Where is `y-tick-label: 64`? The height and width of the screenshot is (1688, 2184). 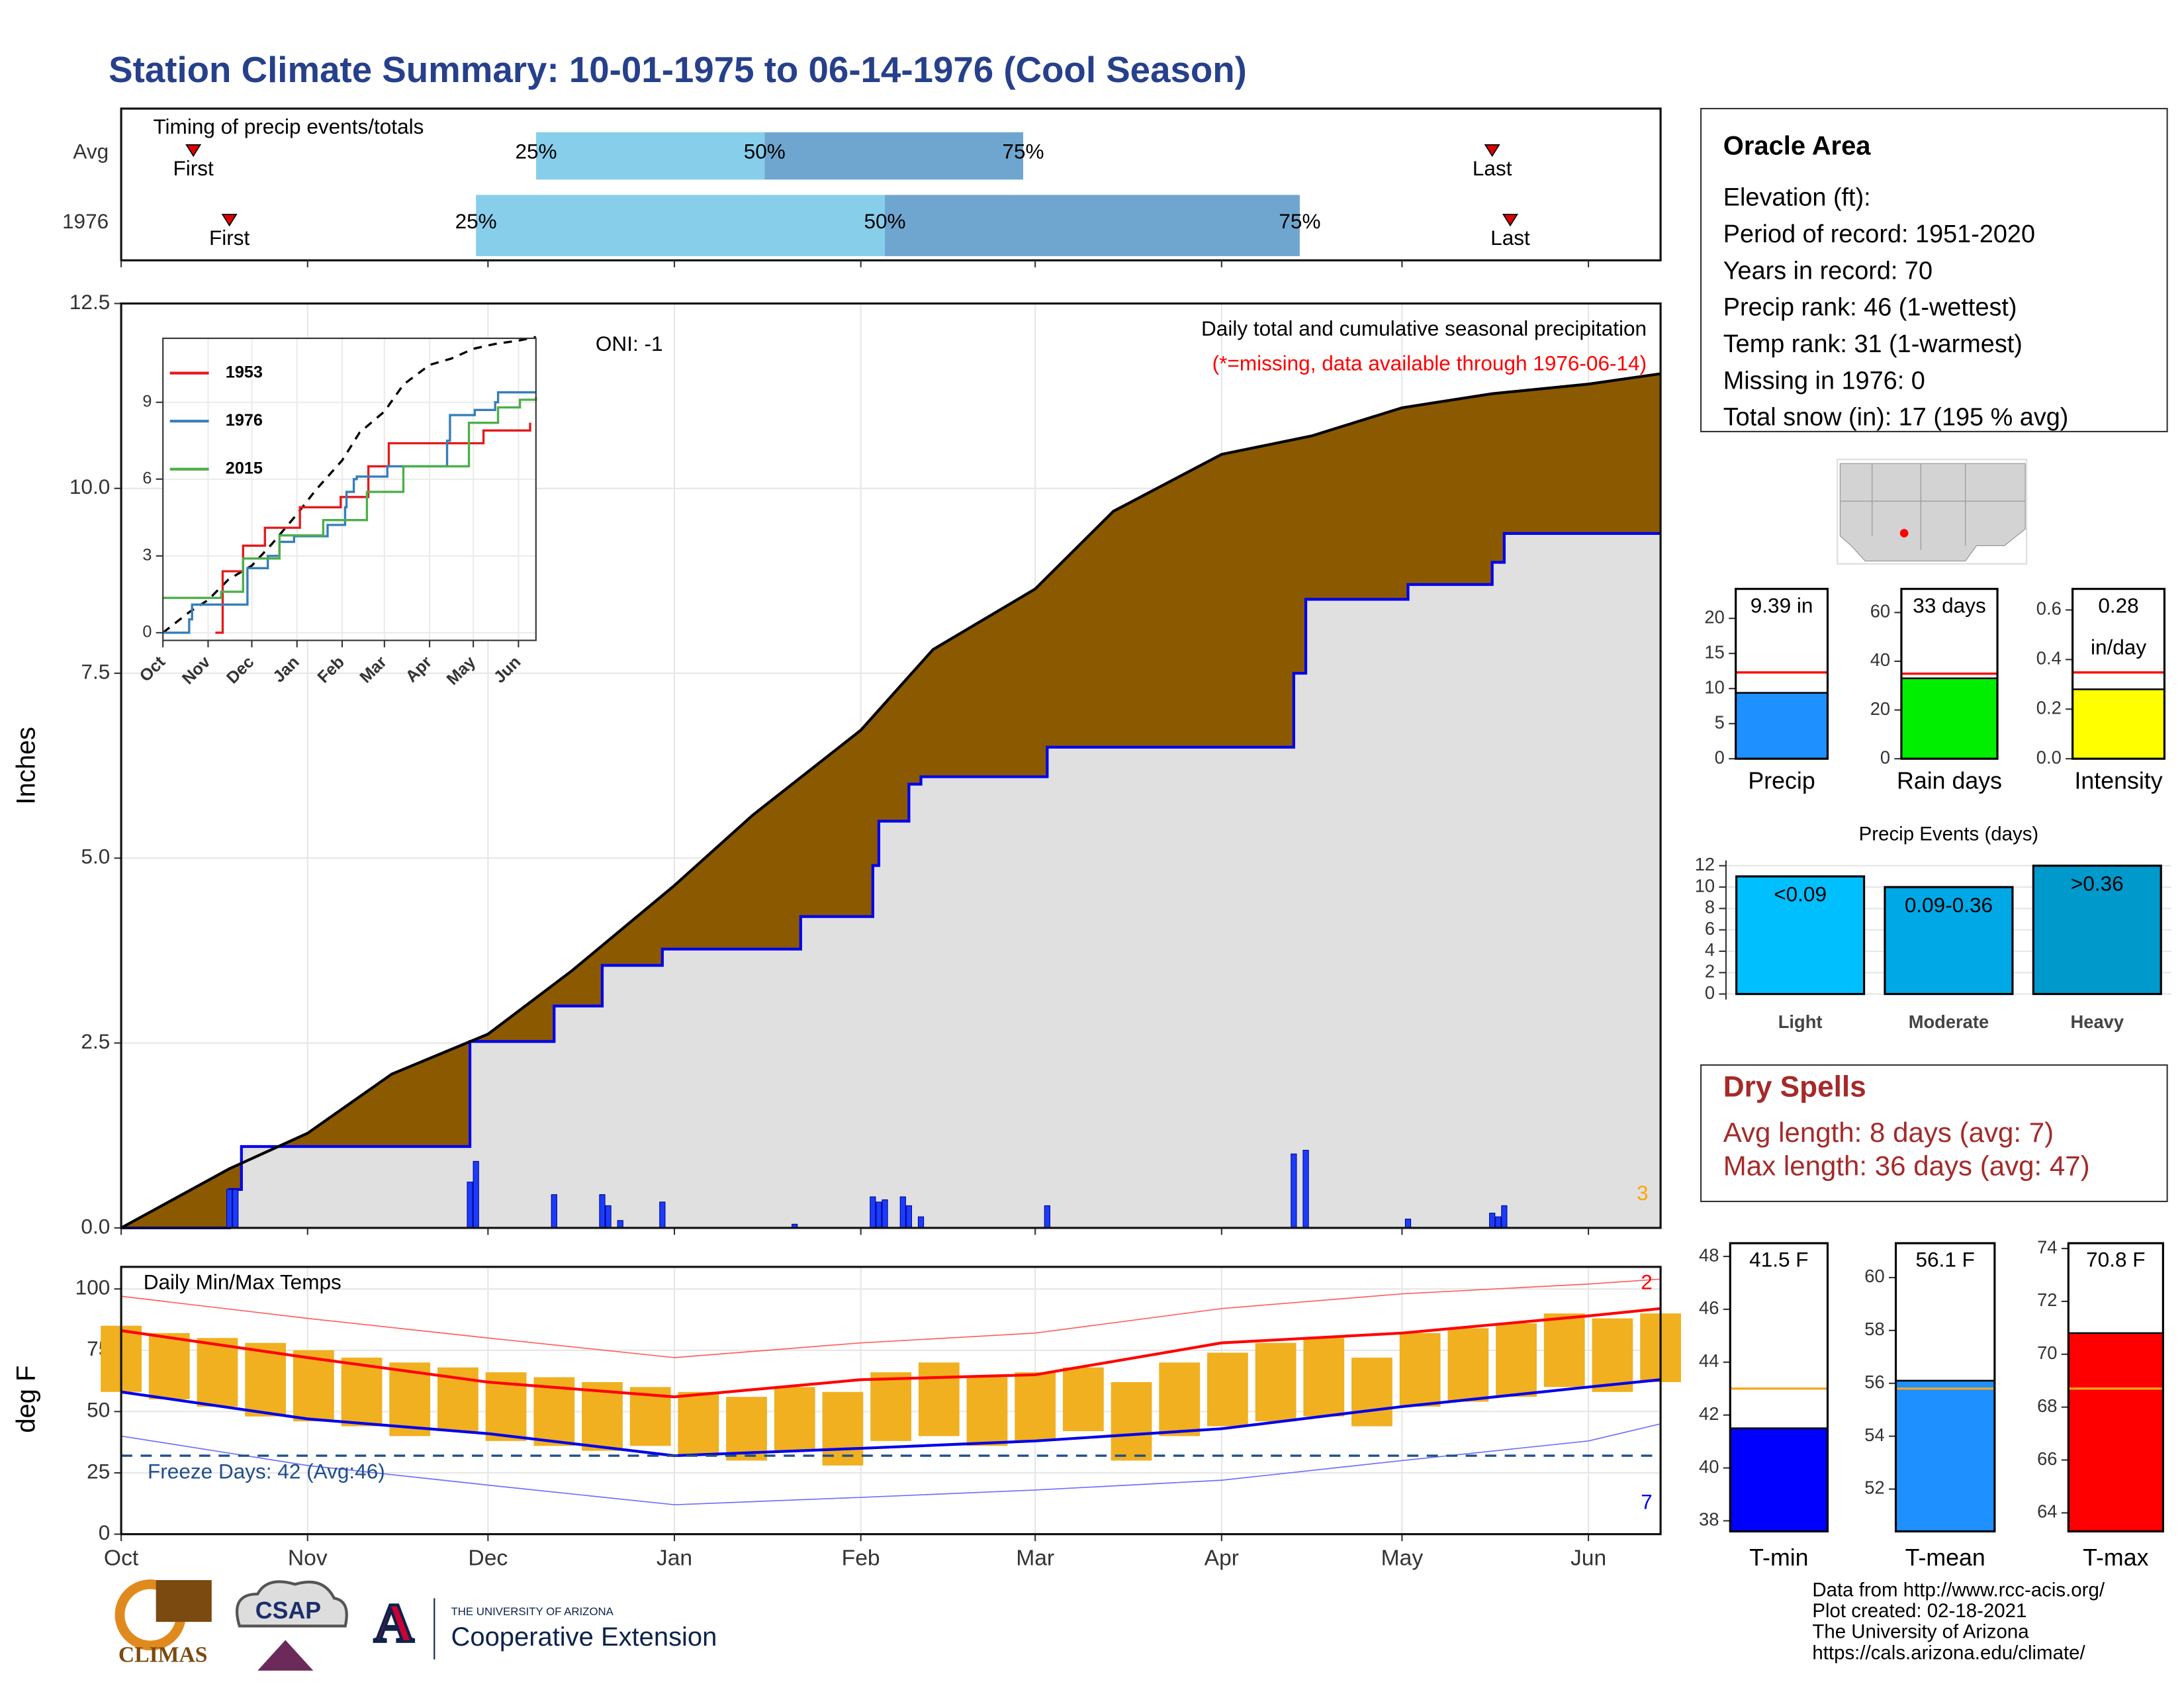
y-tick-label: 64 is located at coordinates (2047, 1511).